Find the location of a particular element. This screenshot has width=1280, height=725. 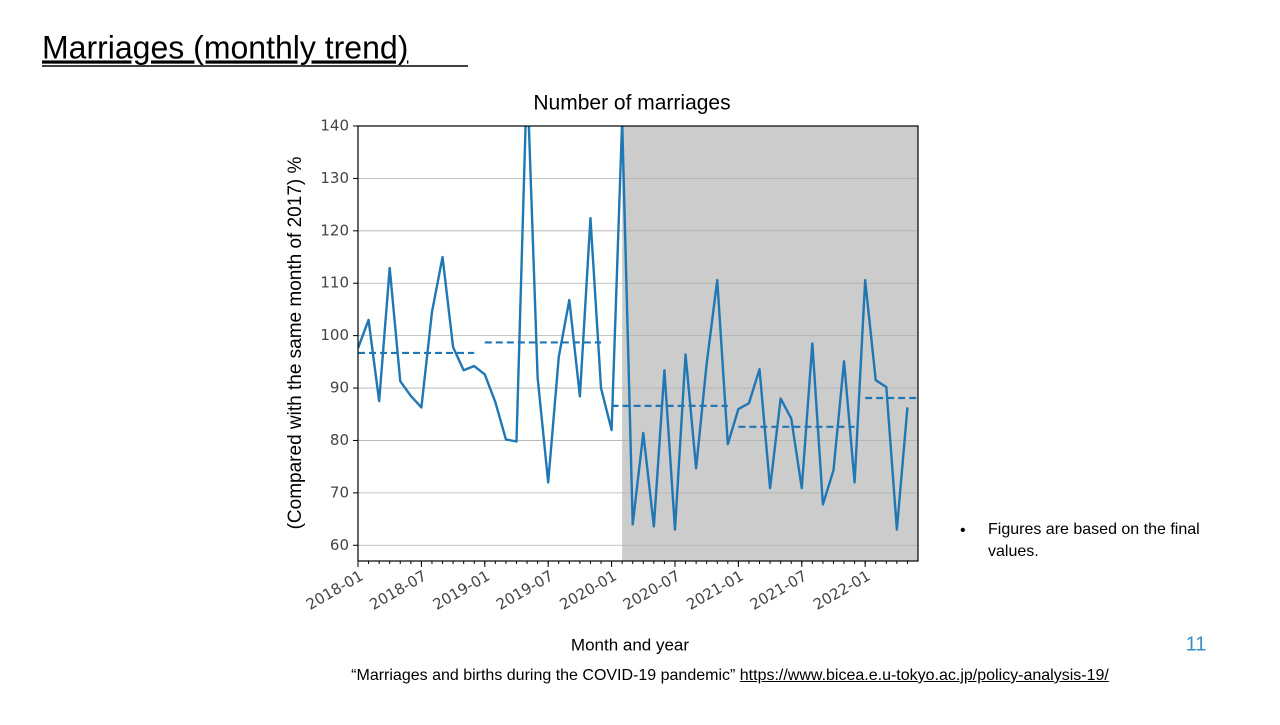

x-tick-label: 2021-07 is located at coordinates (778, 590).